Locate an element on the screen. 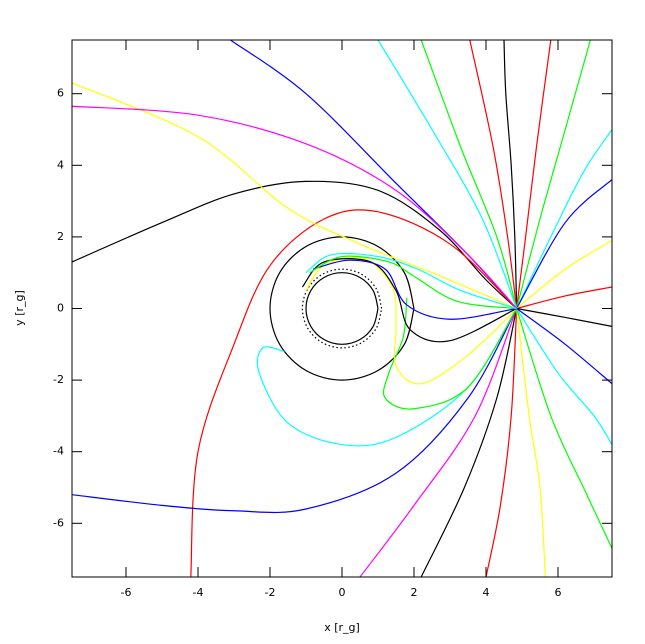 The image size is (645, 644). y-axis-label: y [r_g] is located at coordinates (19, 308).